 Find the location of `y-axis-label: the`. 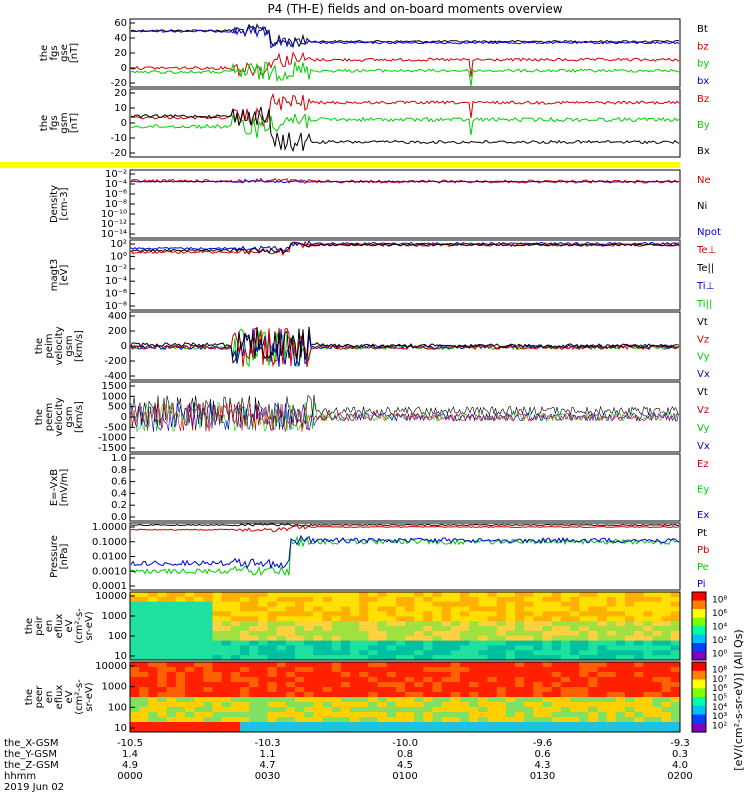

y-axis-label: the is located at coordinates (44, 53).